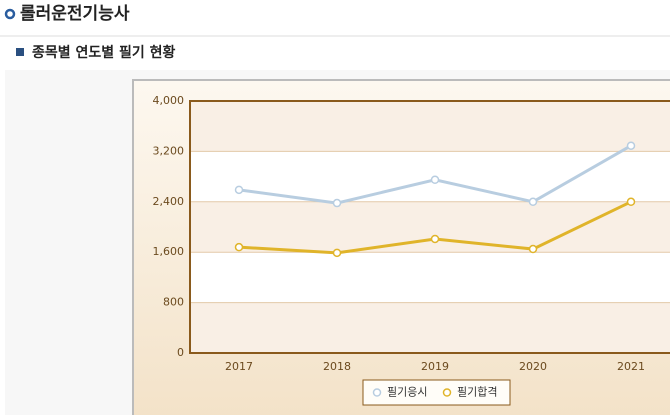 The width and height of the screenshot is (670, 415). I want to click on y-tick-label: 3,200, so click(169, 150).